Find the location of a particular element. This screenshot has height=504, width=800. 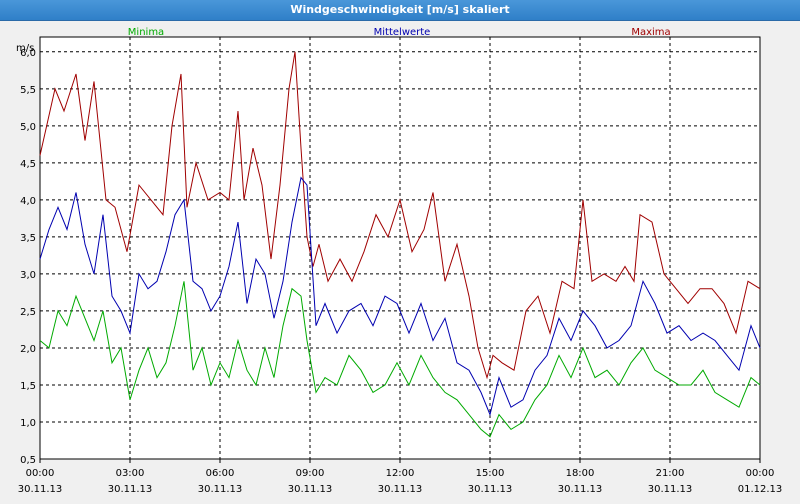

y-tick-label: 5,0 is located at coordinates (28, 127).